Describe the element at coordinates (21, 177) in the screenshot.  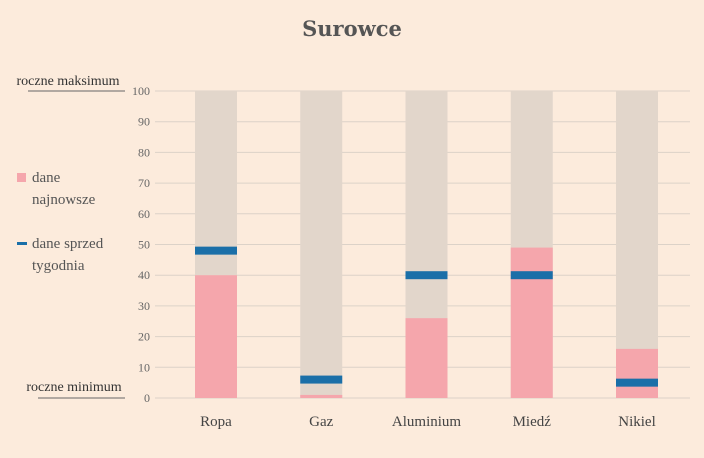
I see `legend-latest-swatch` at that location.